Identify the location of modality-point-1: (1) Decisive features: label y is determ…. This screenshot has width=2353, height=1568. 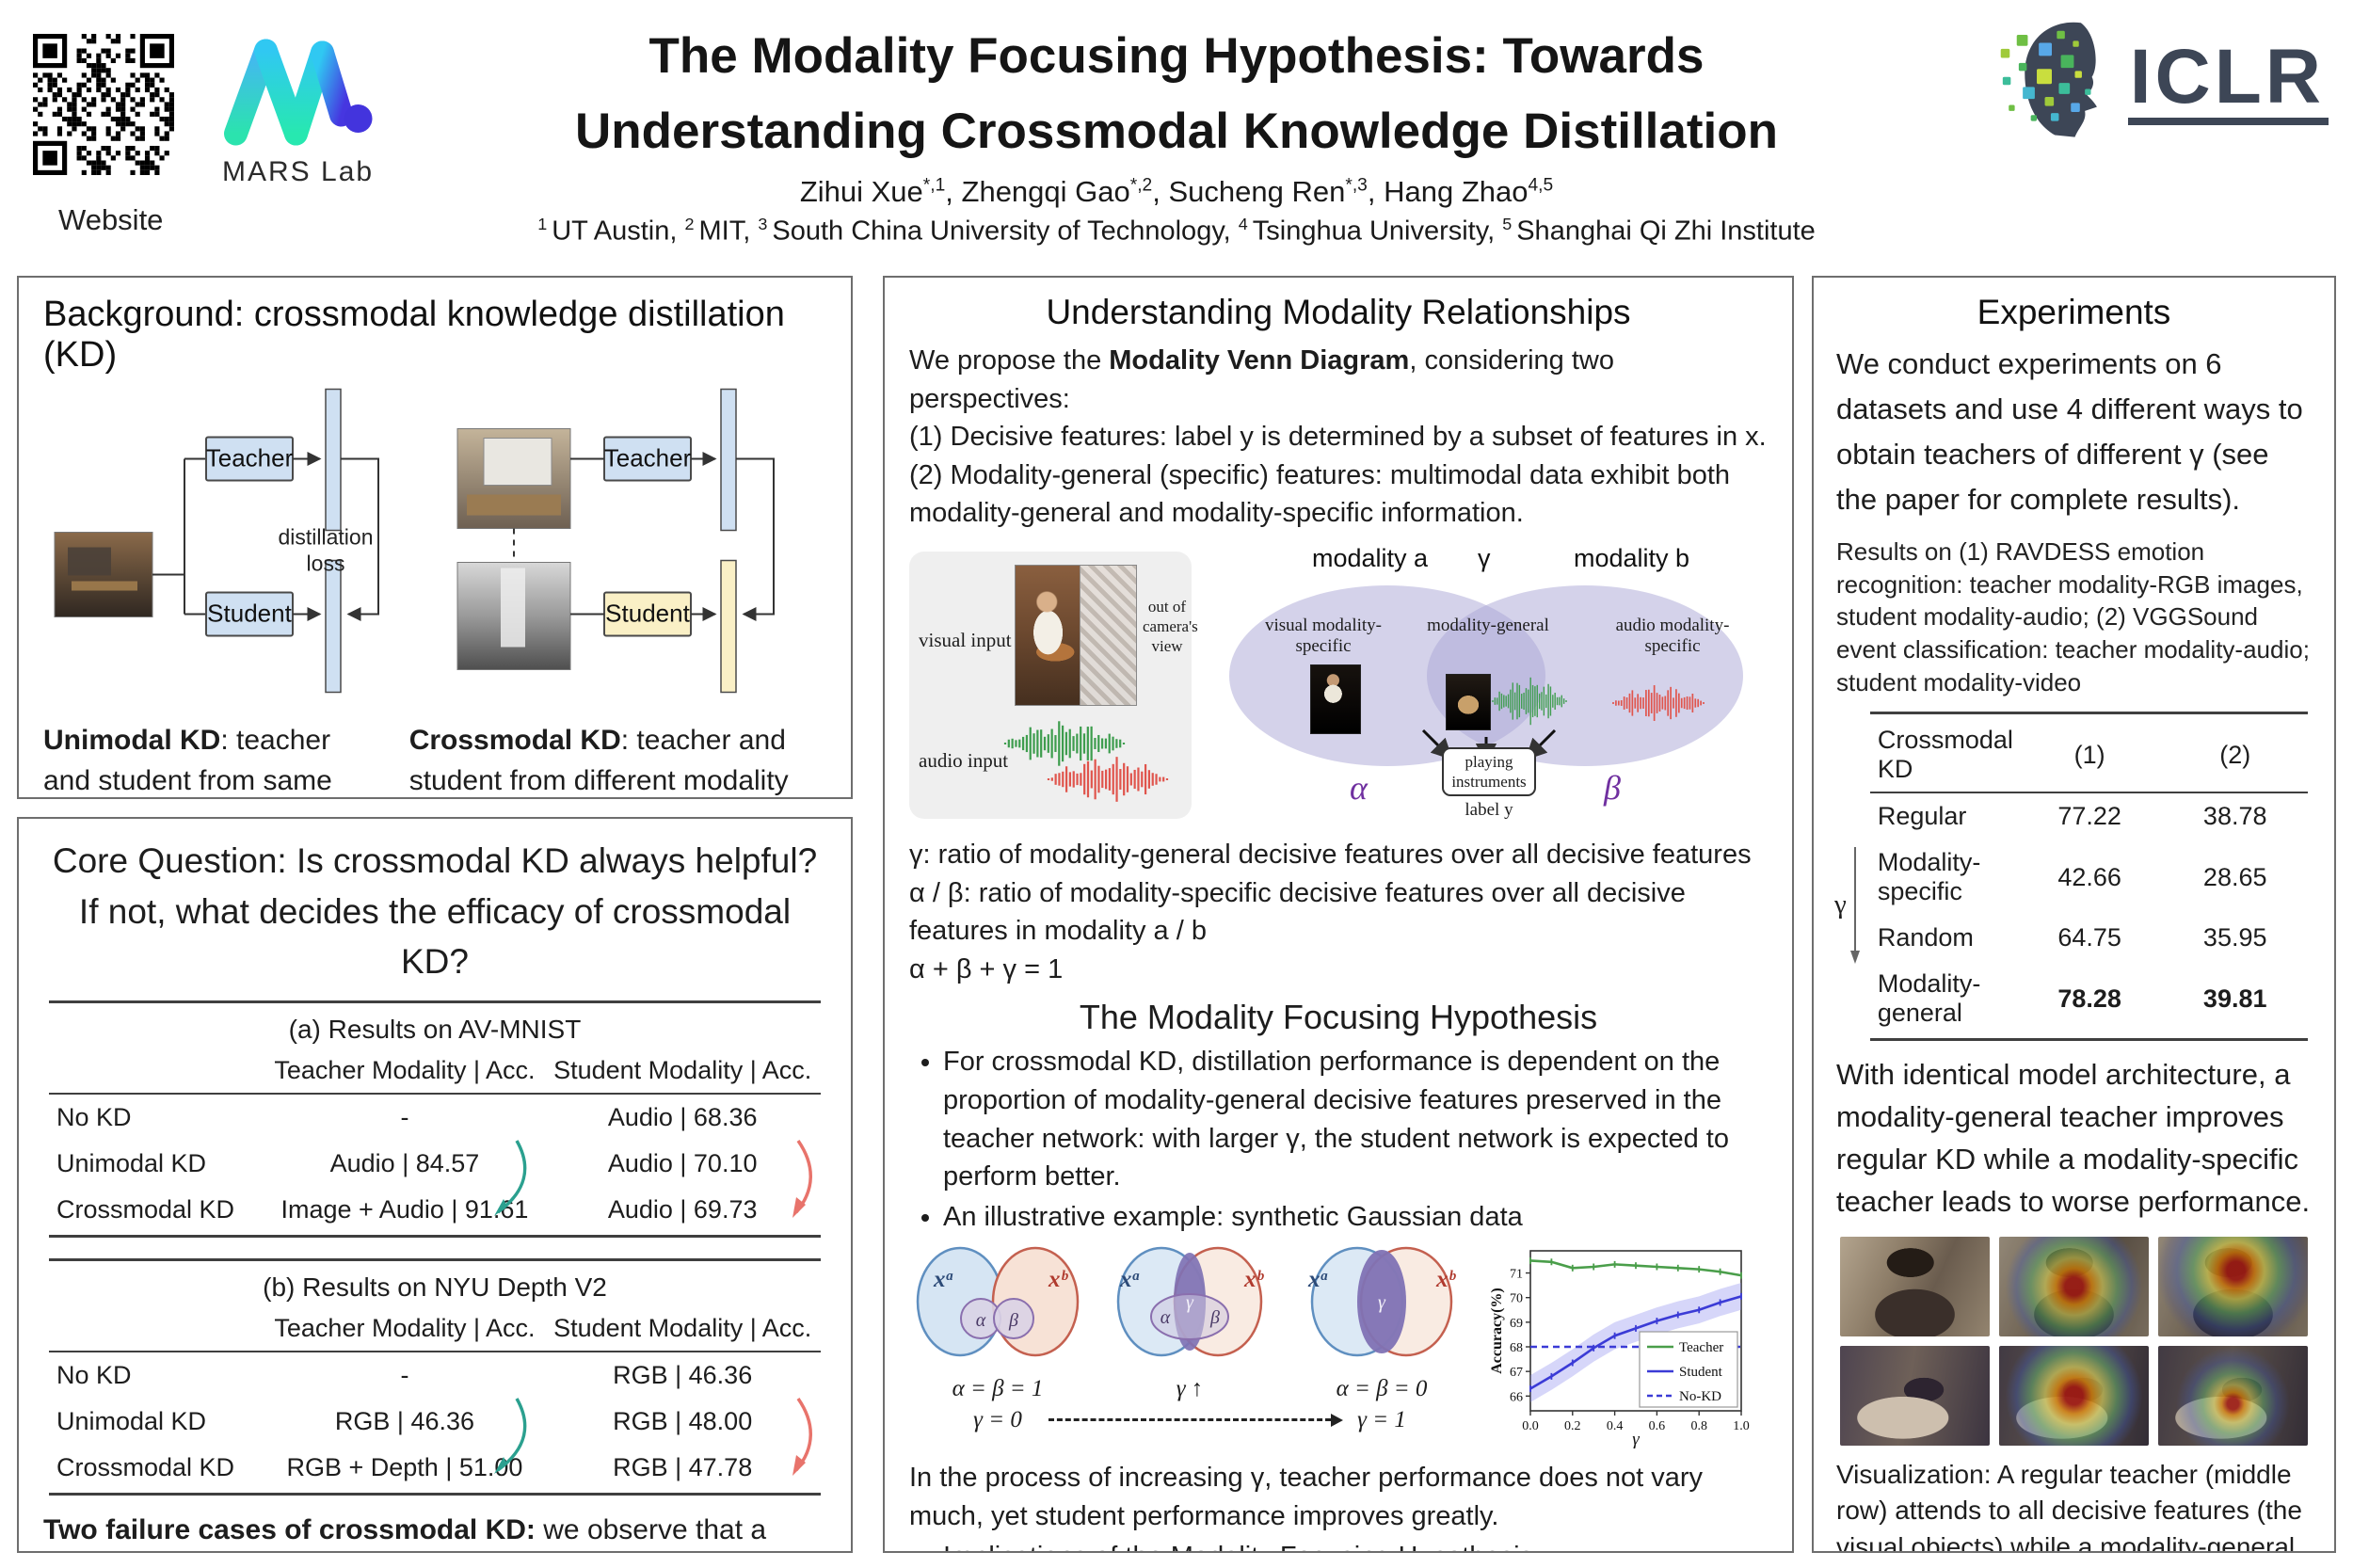
(1338, 437).